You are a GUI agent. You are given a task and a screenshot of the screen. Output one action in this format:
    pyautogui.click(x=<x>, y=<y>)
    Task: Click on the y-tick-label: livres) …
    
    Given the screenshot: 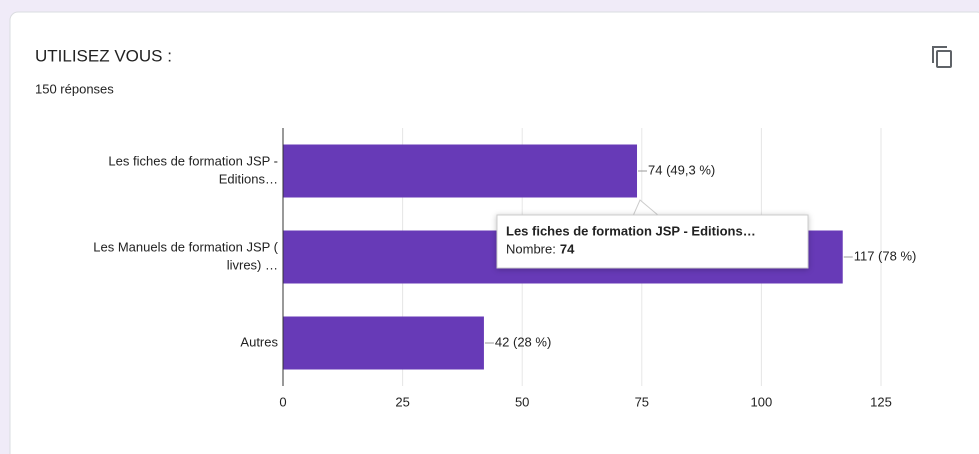 What is the action you would take?
    pyautogui.click(x=252, y=264)
    